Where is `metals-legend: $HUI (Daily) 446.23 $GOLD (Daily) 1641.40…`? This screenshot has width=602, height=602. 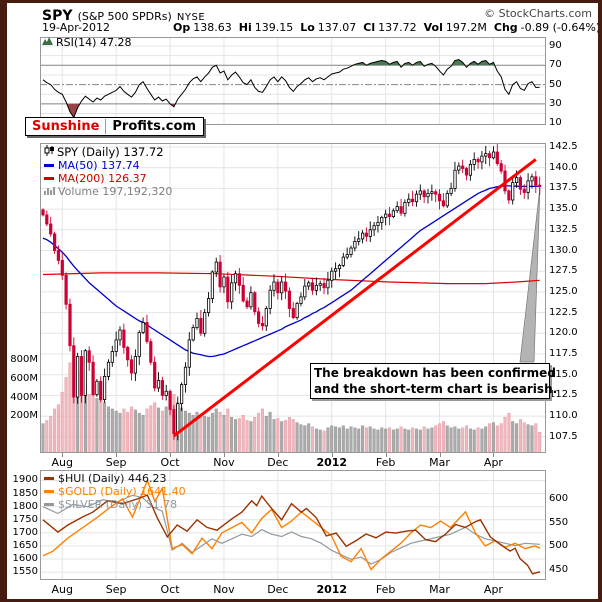
metals-legend: $HUI (Daily) 446.23 $GOLD (Daily) 1641.40… is located at coordinates (115, 491).